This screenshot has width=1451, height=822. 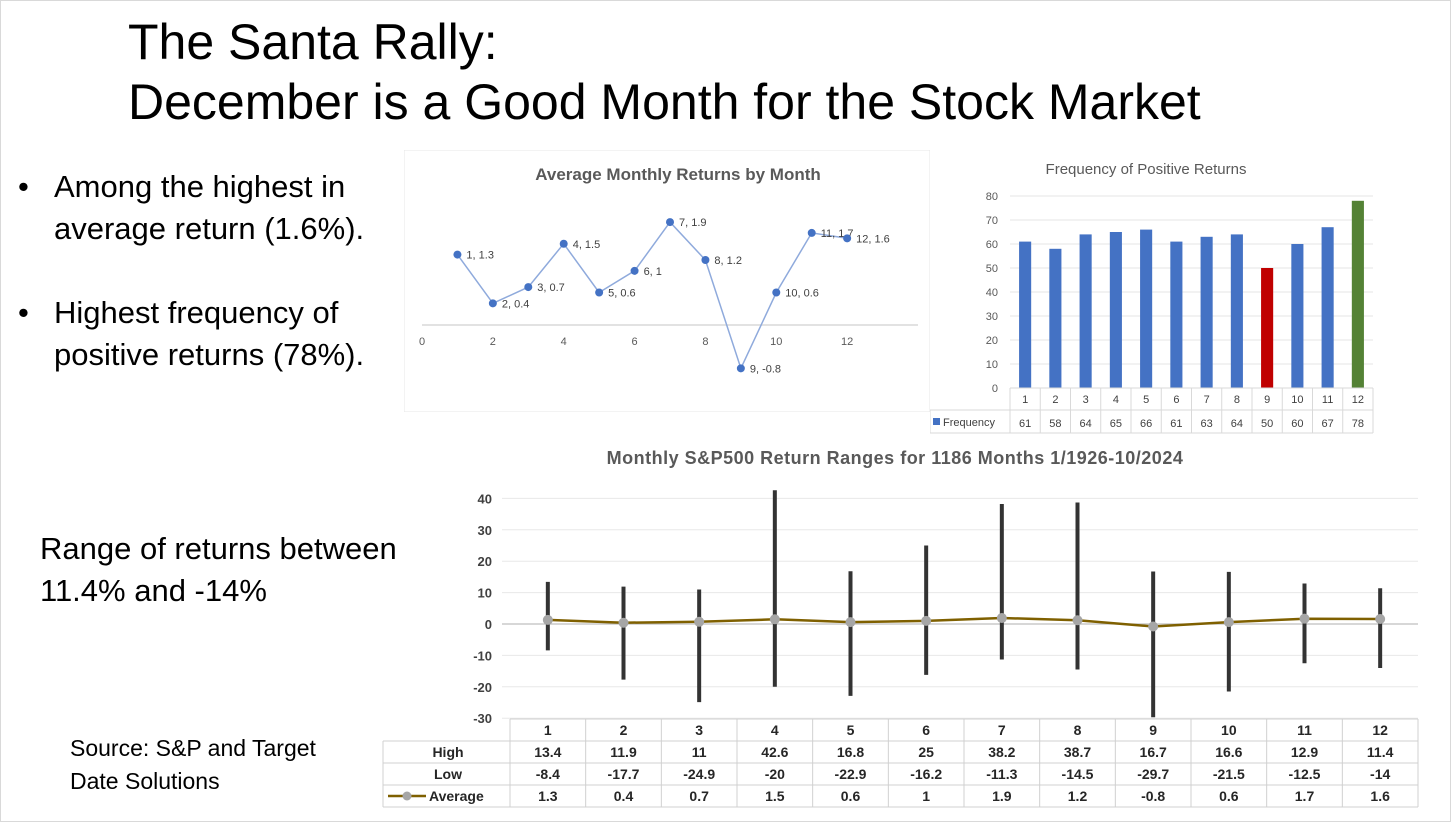 What do you see at coordinates (635, 342) in the screenshot?
I see `x-tick-label: 6` at bounding box center [635, 342].